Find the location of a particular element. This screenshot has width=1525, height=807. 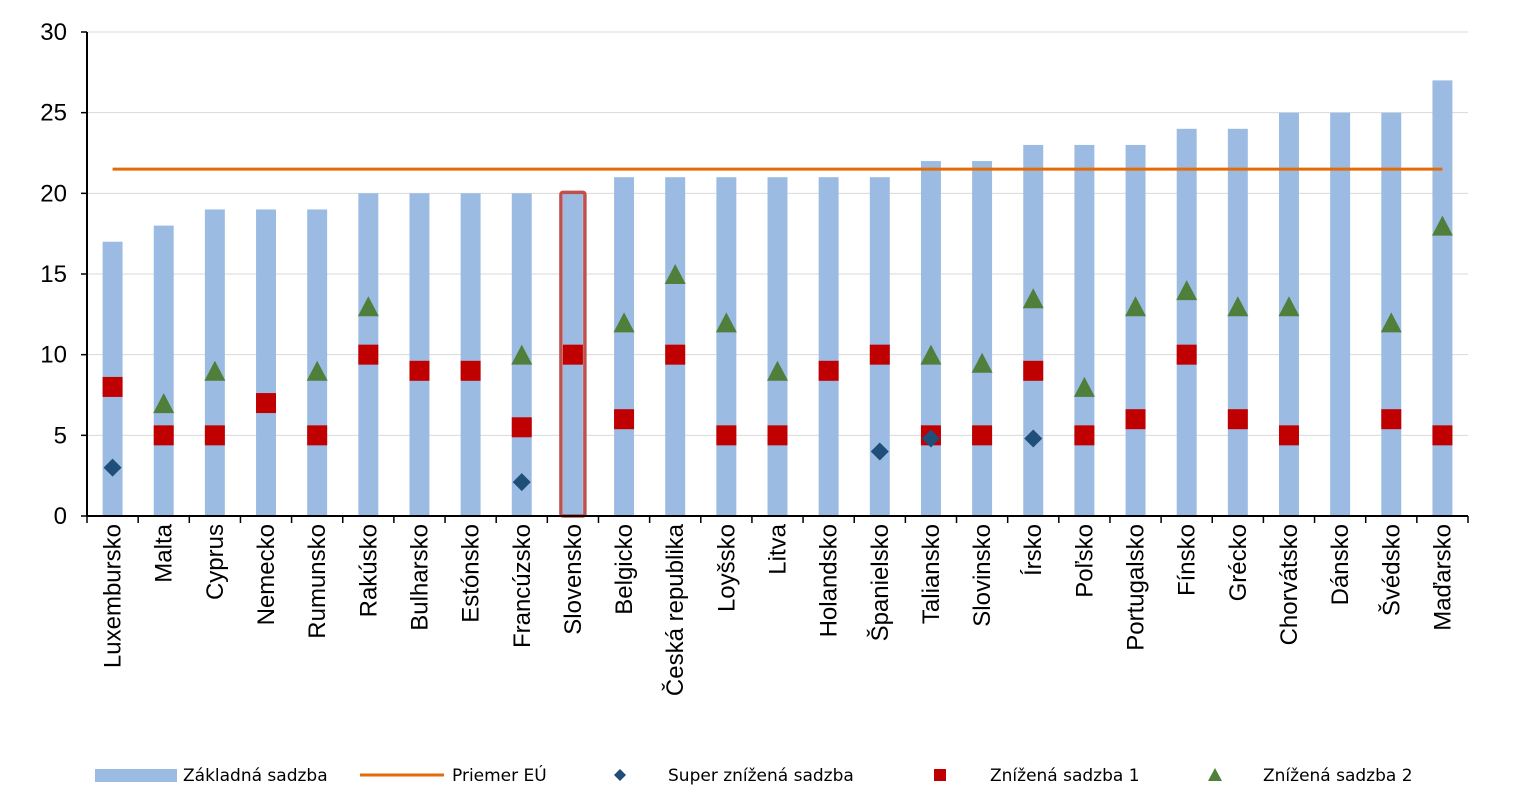

legend-swatch-diamond is located at coordinates (620, 775).